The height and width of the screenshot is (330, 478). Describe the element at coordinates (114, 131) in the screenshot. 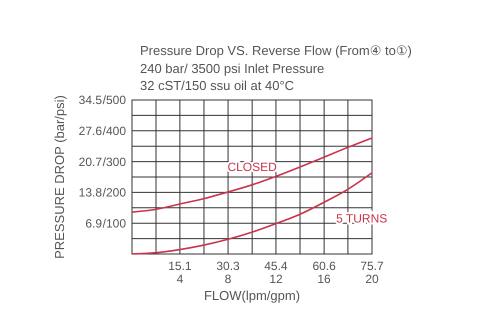

I see `y2-tick-label: /400` at that location.